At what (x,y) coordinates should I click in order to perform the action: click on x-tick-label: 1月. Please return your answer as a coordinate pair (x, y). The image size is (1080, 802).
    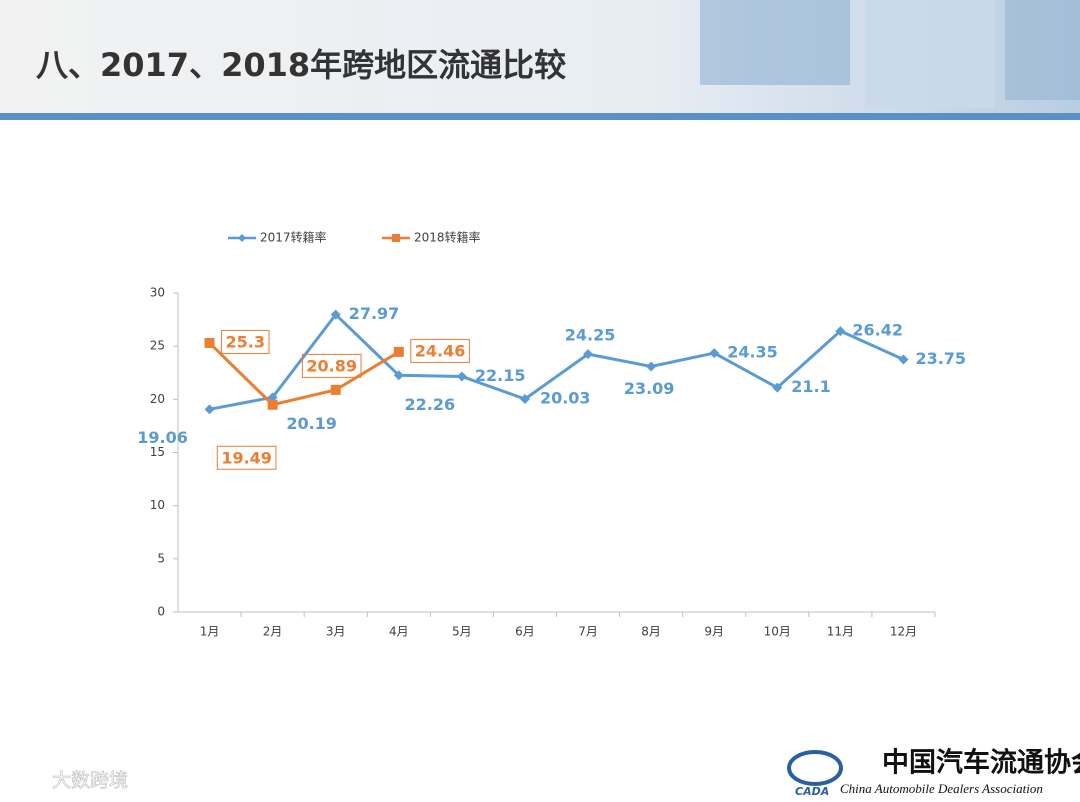
    Looking at the image, I should click on (210, 632).